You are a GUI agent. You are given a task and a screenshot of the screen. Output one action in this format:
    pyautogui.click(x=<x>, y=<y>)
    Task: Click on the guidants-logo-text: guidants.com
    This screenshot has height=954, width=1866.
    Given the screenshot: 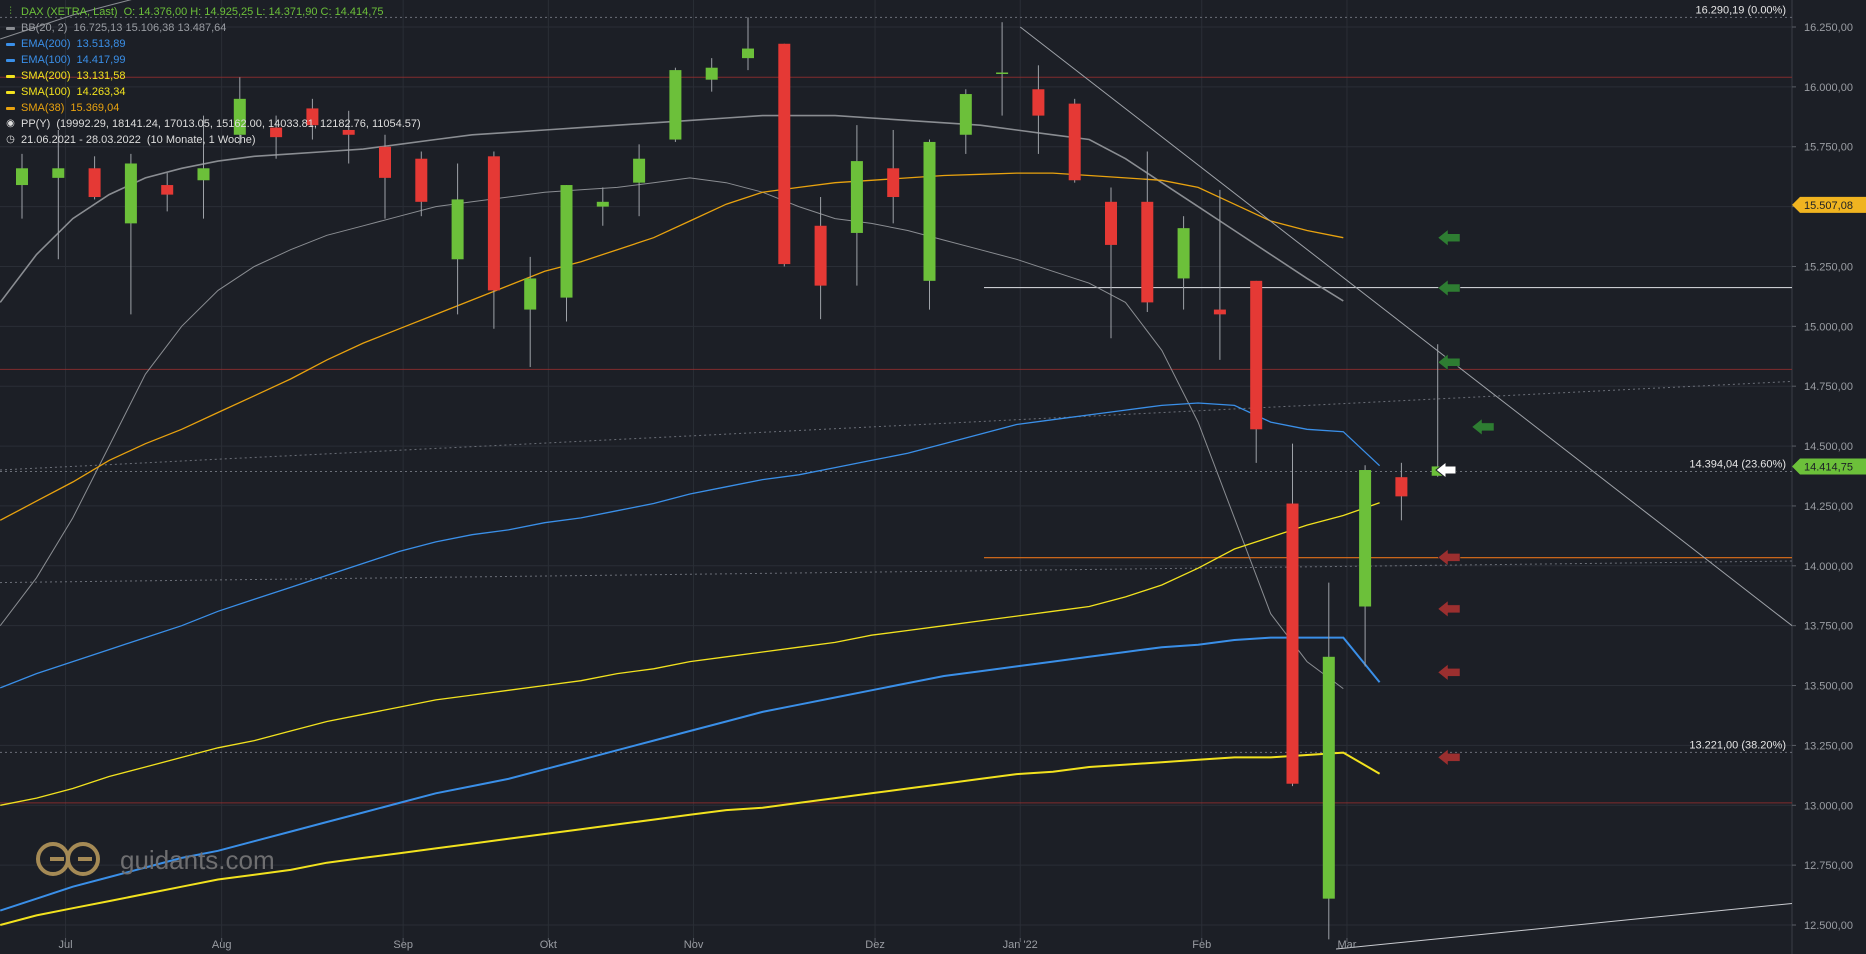 What is the action you would take?
    pyautogui.click(x=197, y=859)
    